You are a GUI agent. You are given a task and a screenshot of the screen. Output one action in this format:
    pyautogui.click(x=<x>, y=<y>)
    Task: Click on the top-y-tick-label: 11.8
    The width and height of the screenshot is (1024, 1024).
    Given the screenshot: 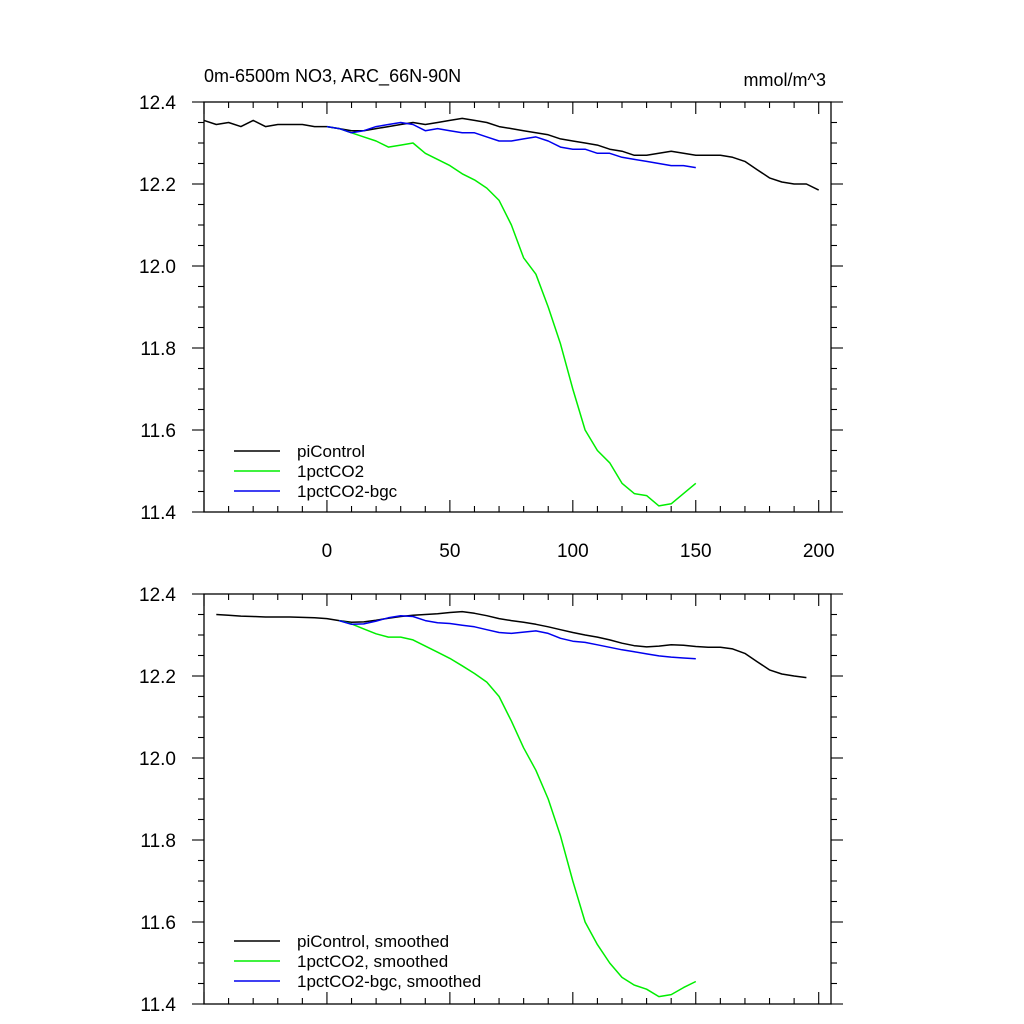 What is the action you would take?
    pyautogui.click(x=158, y=349)
    